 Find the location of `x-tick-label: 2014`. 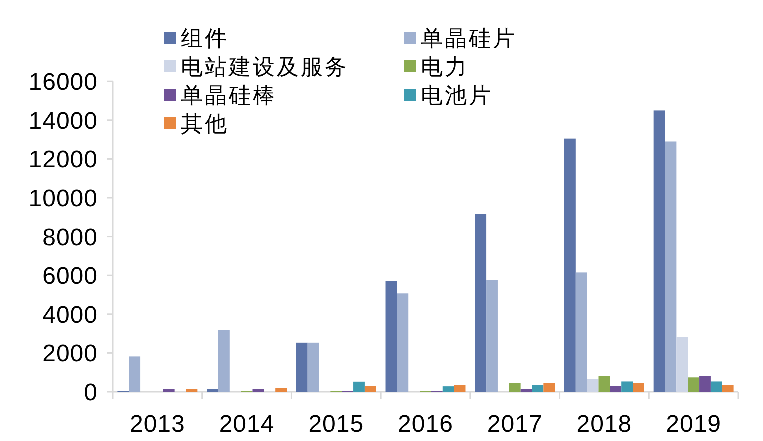

x-tick-label: 2014 is located at coordinates (247, 424).